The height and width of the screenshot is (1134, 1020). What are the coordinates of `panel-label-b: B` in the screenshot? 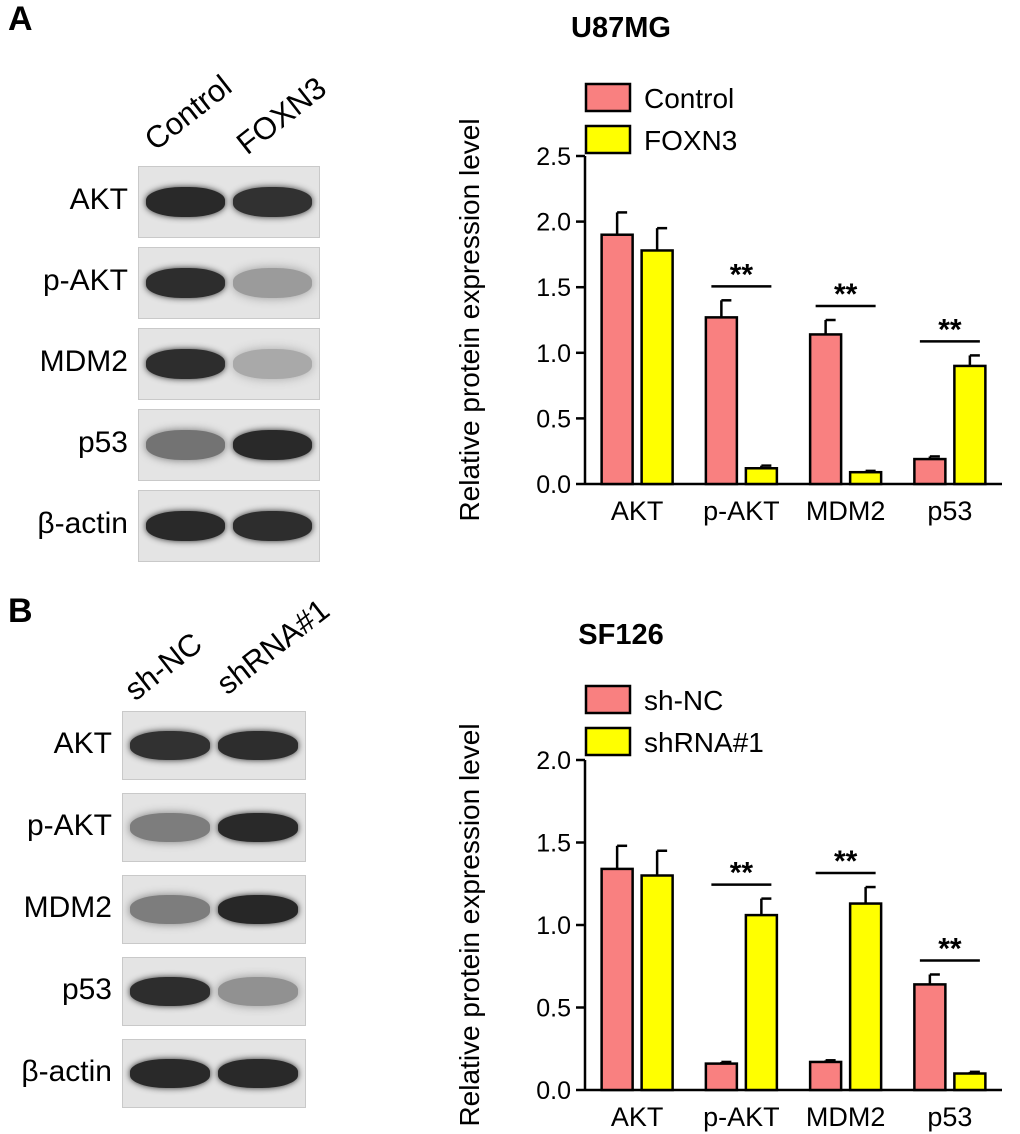 It's located at (20, 611).